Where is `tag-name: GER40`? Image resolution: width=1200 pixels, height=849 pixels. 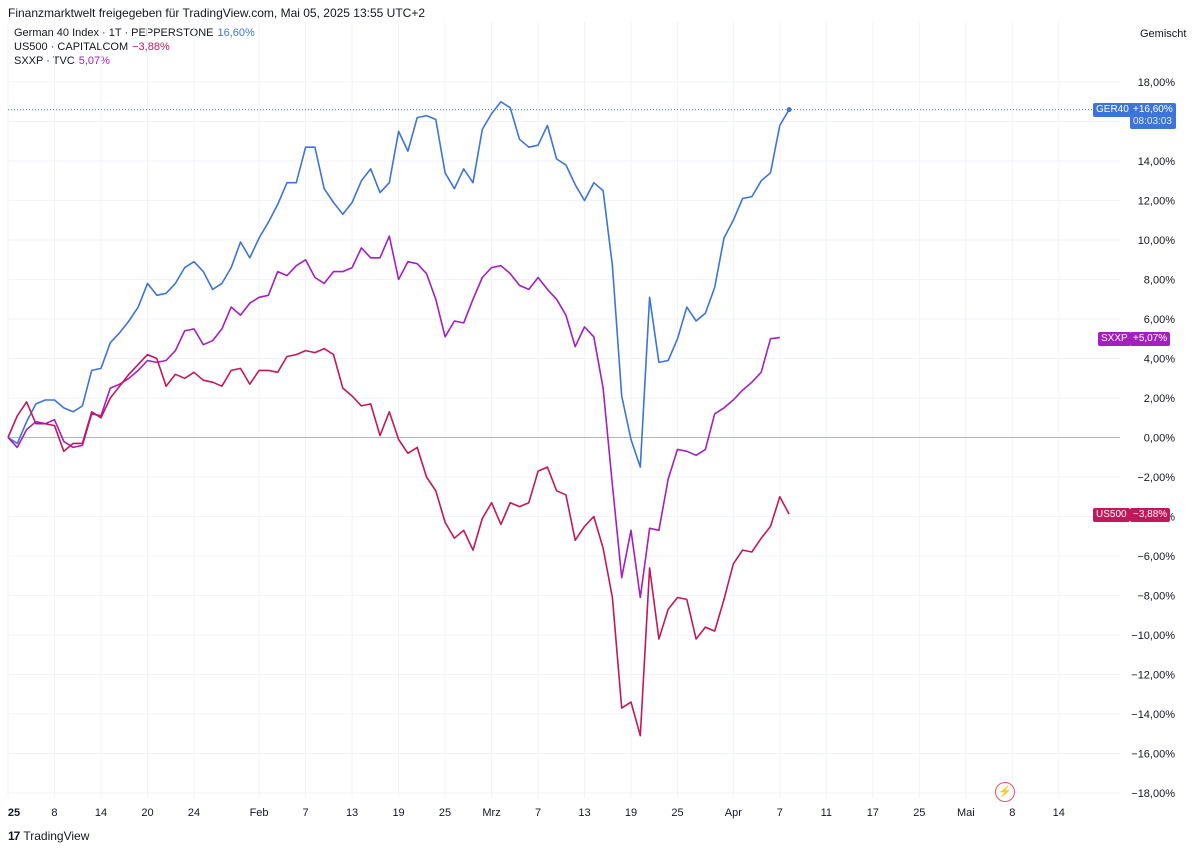
tag-name: GER40 is located at coordinates (1112, 109).